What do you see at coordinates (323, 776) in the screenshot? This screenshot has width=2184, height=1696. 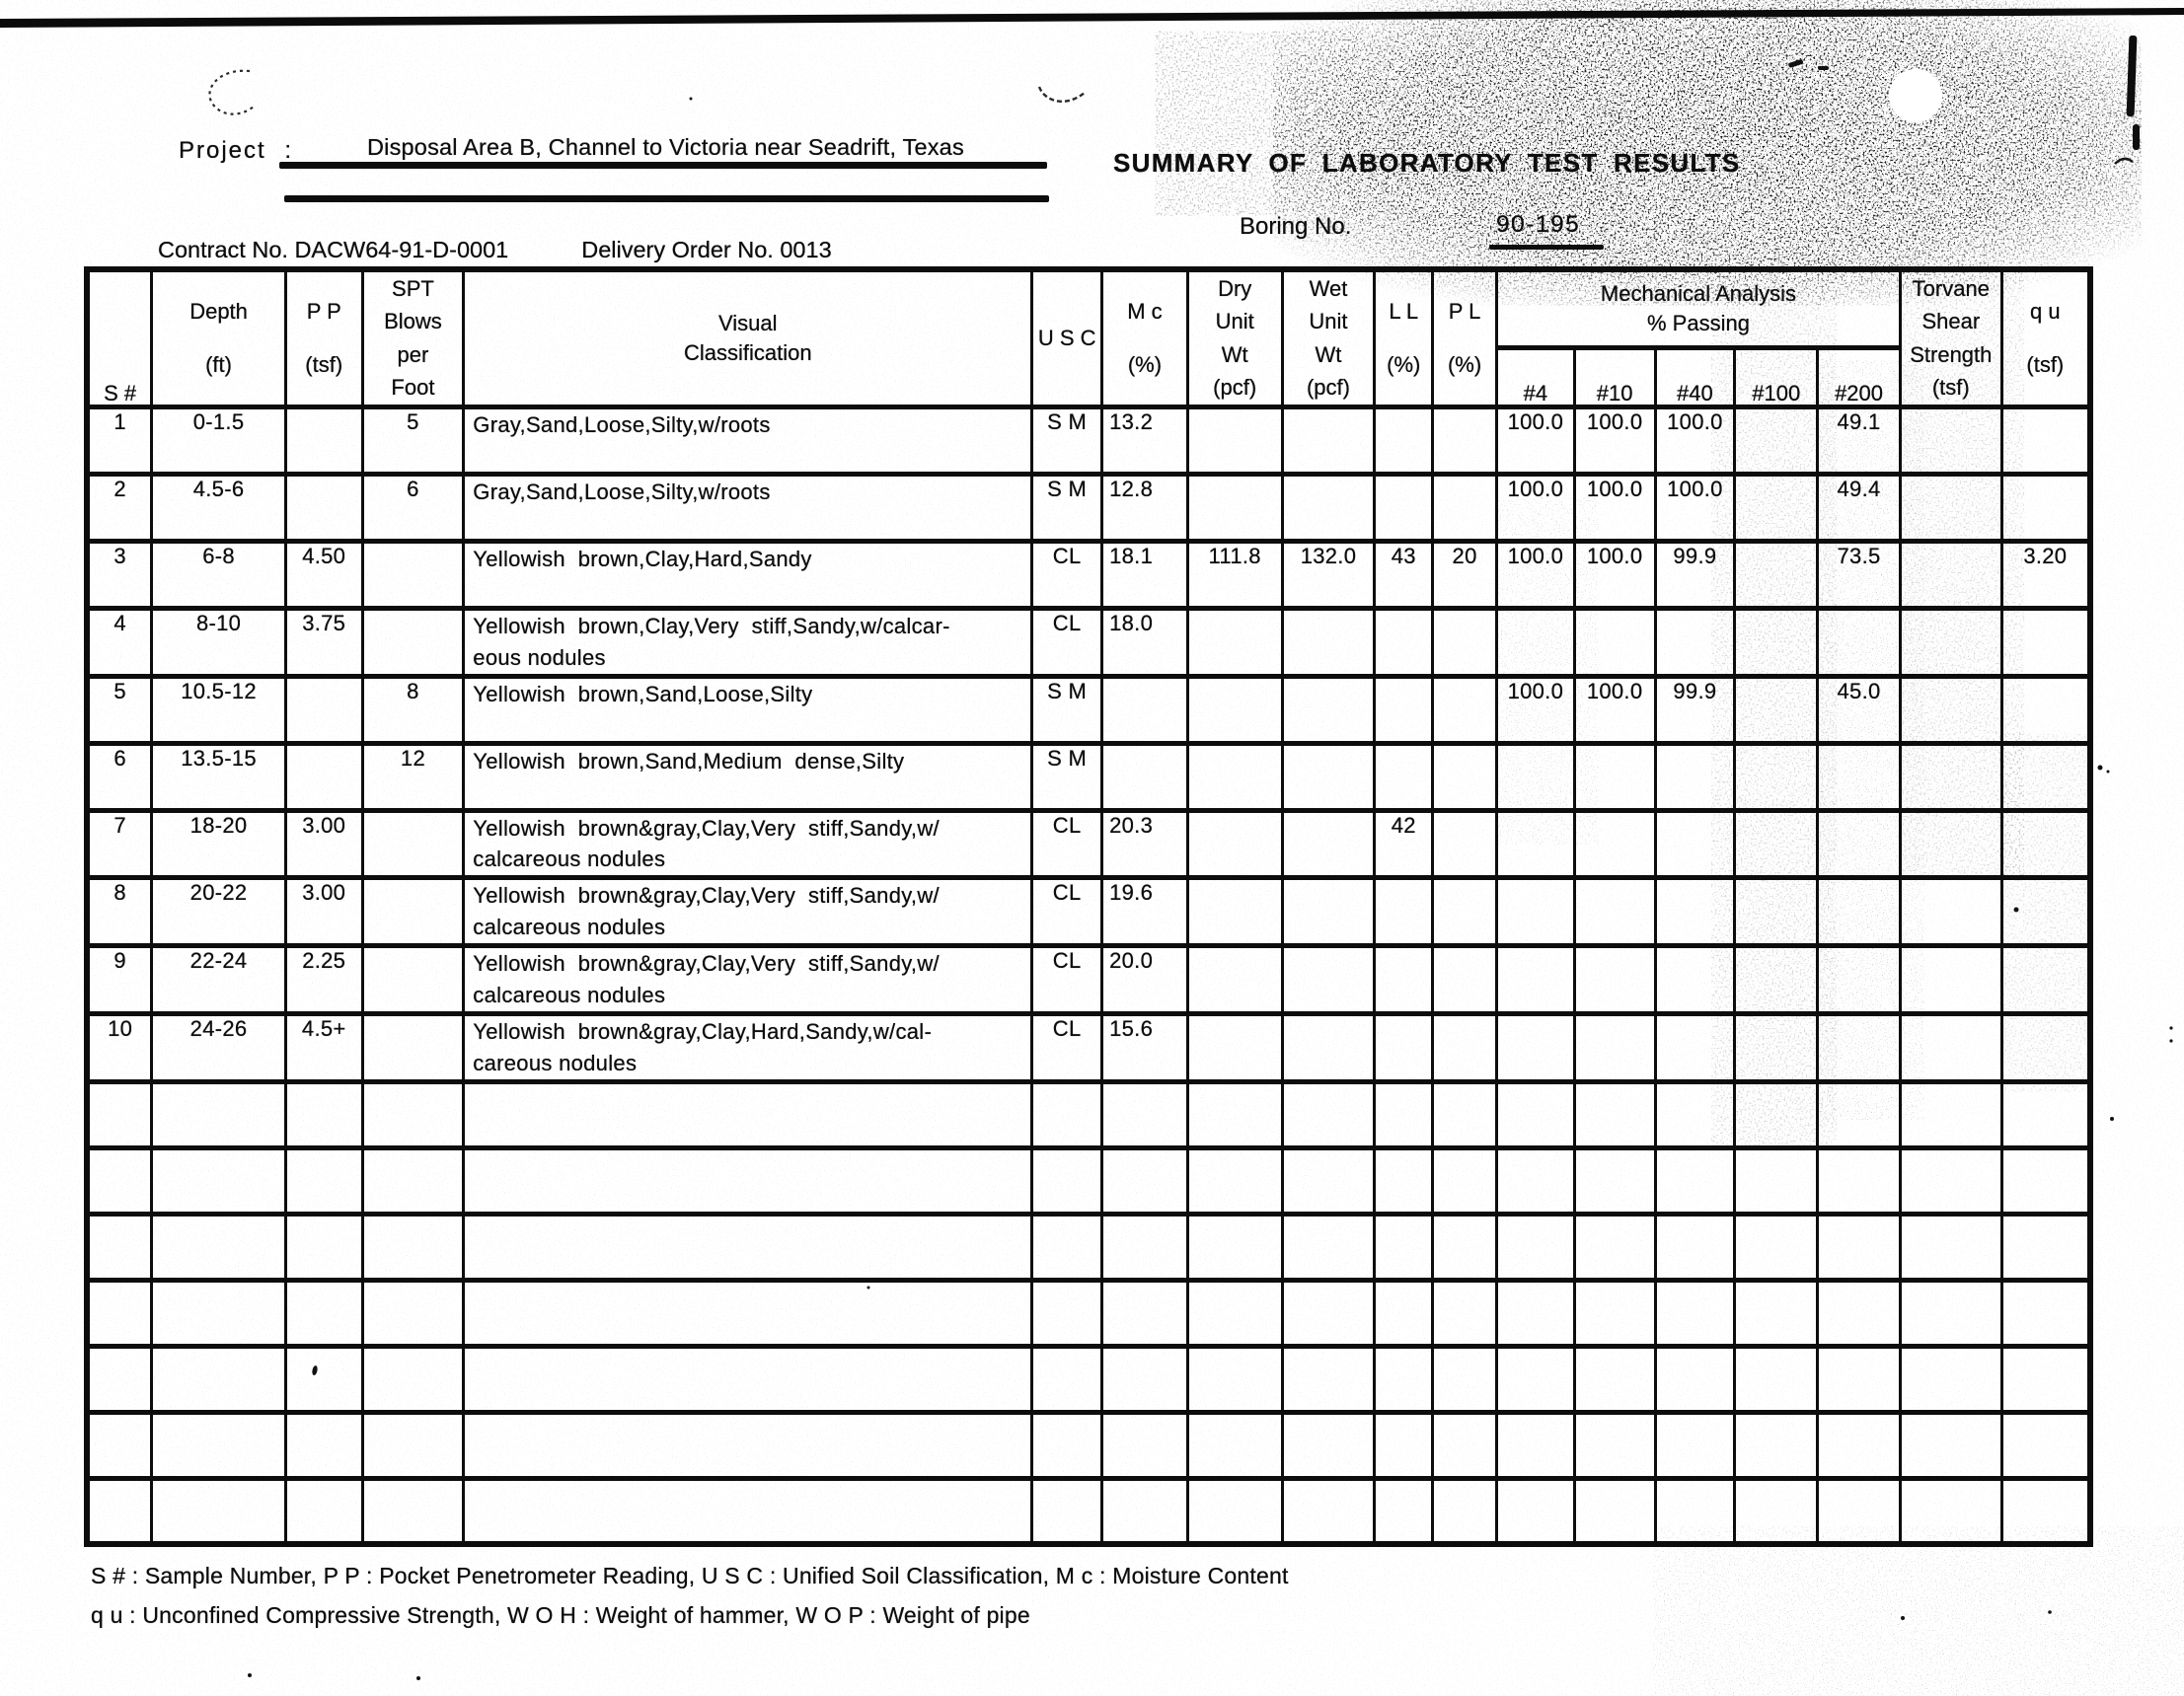 I see `cell-pp` at bounding box center [323, 776].